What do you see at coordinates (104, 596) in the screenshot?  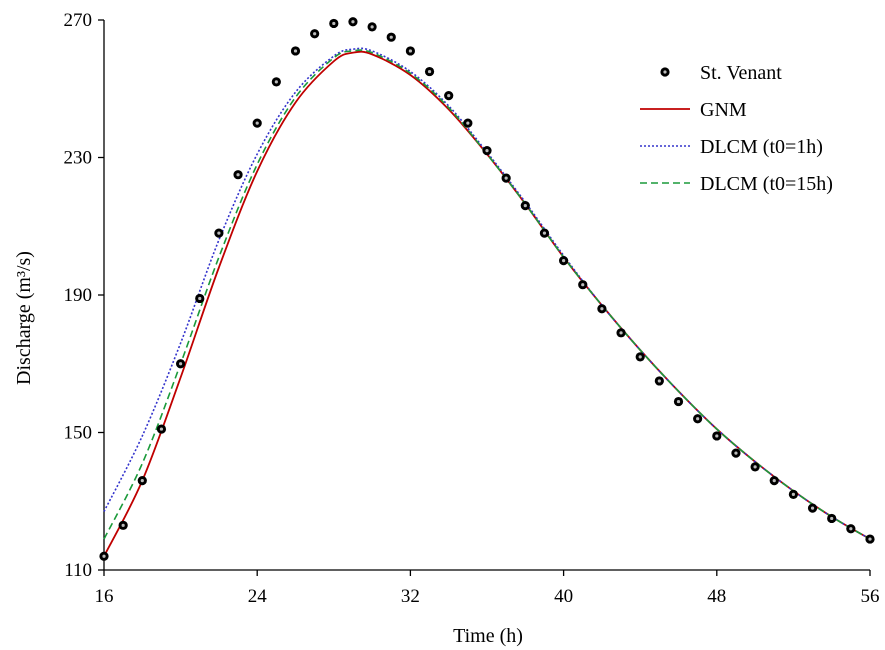 I see `x-tick-label: 16` at bounding box center [104, 596].